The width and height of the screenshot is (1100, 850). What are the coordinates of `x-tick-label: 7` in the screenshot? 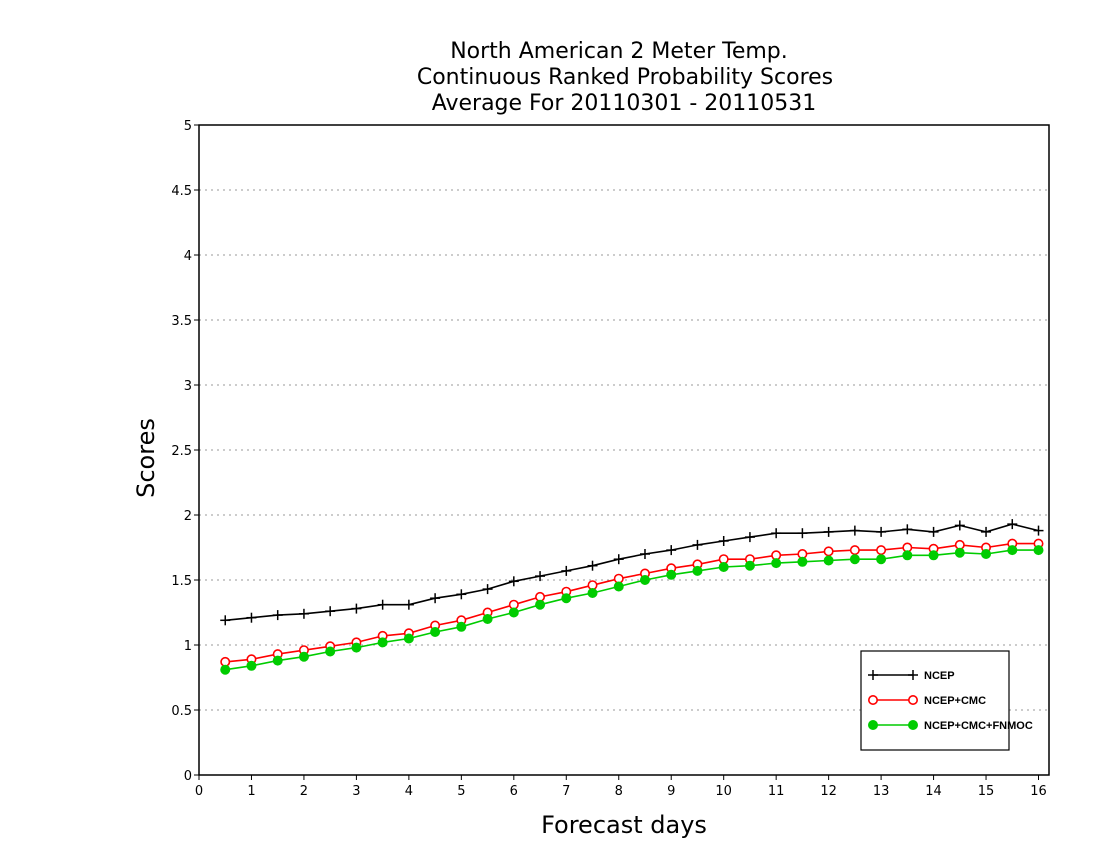 It's located at (566, 791).